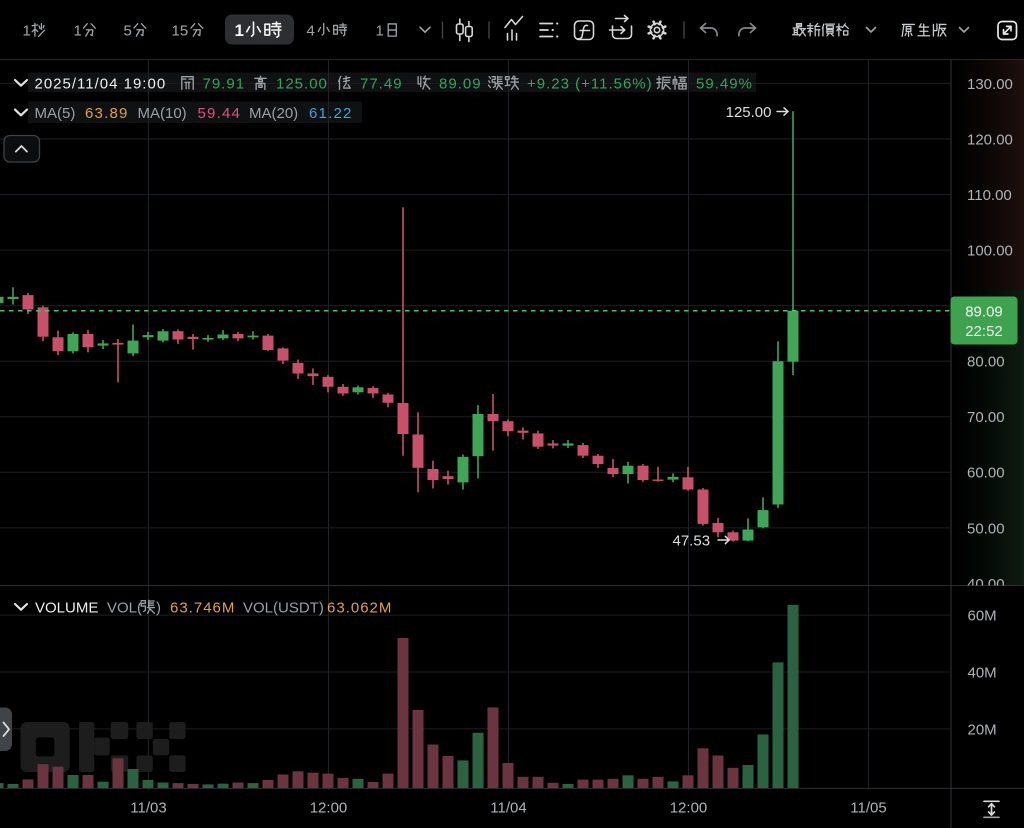 This screenshot has width=1024, height=828. I want to click on svg-text: 63.062M, so click(359, 607).